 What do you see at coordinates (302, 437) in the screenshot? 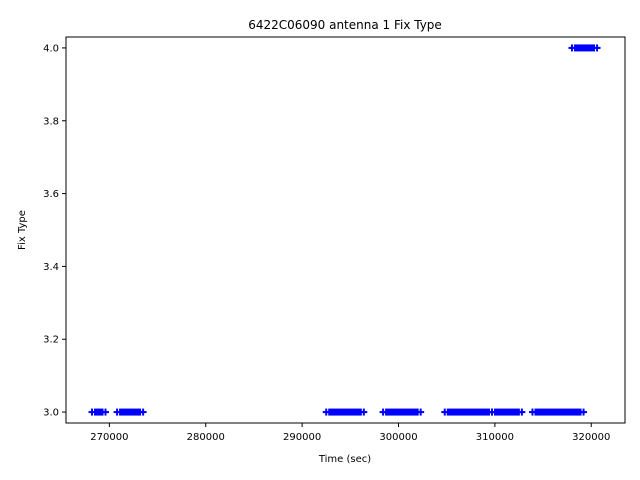
I see `x-tick-label: 290000` at bounding box center [302, 437].